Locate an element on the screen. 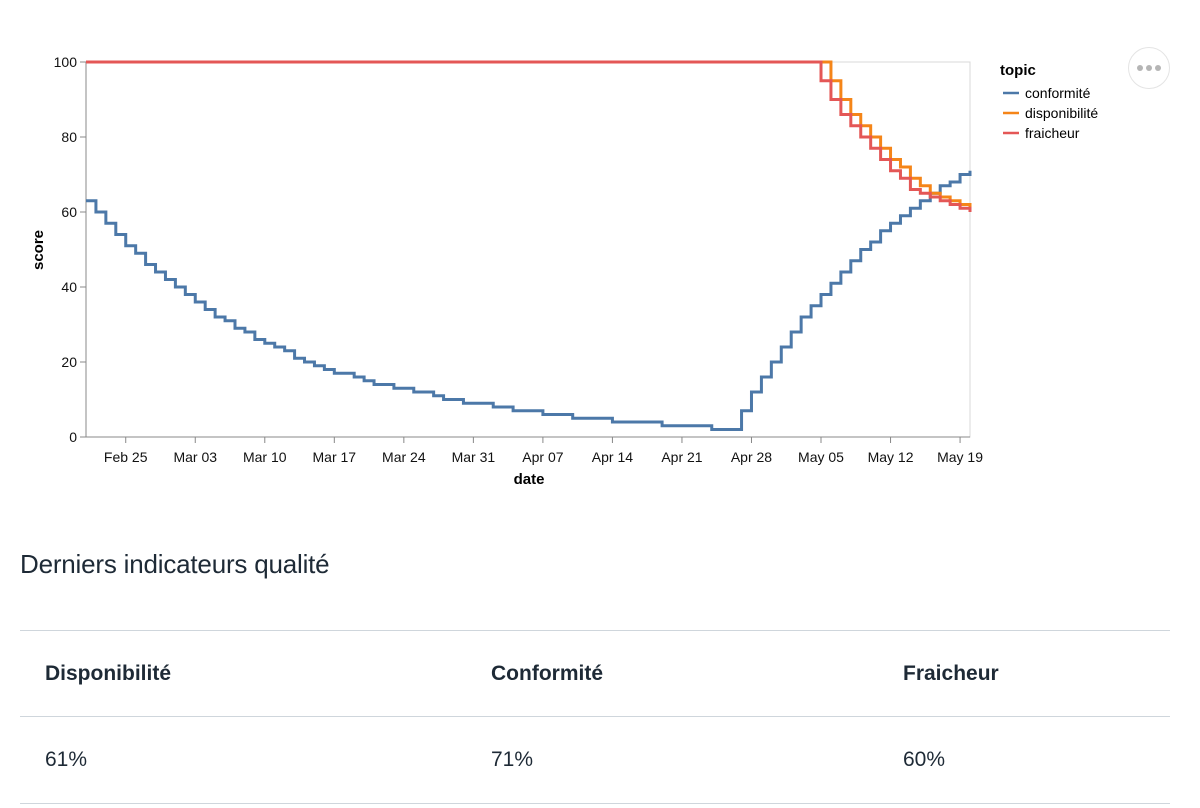 The width and height of the screenshot is (1200, 808). table-header-row: Disponibilité Conformité Fraicheur is located at coordinates (595, 673).